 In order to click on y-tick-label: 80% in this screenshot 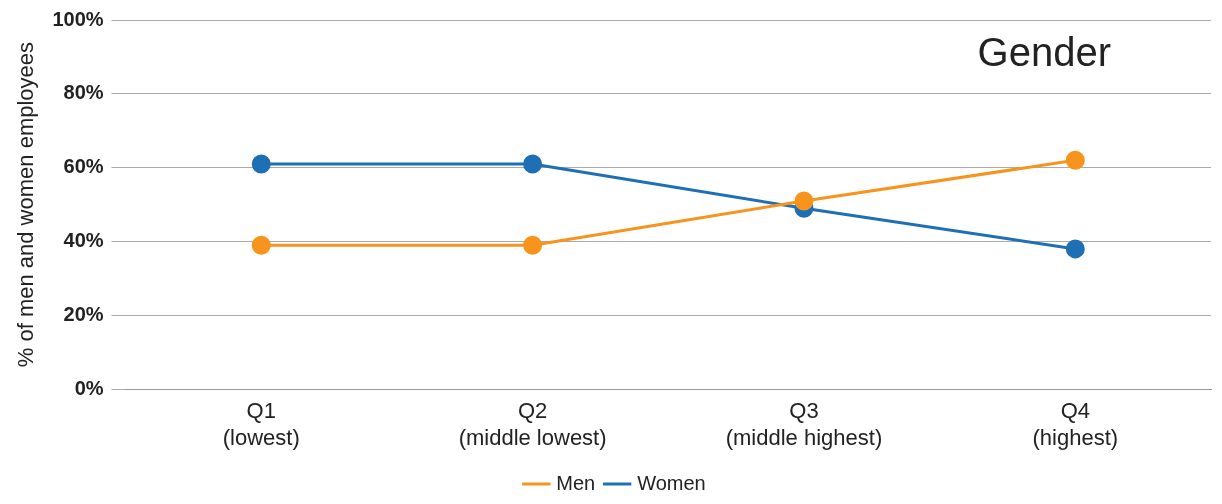, I will do `click(83, 92)`.